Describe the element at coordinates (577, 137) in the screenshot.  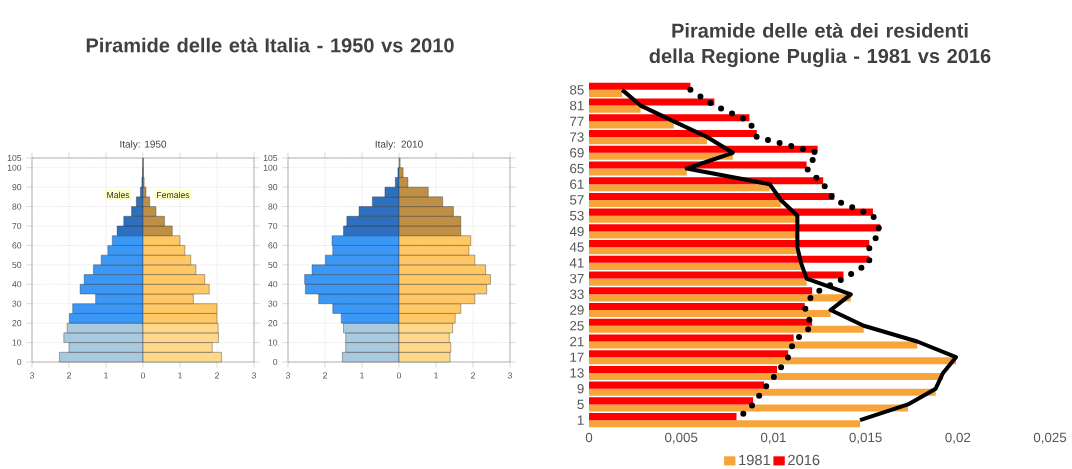
I see `y-tick-label: 73` at that location.